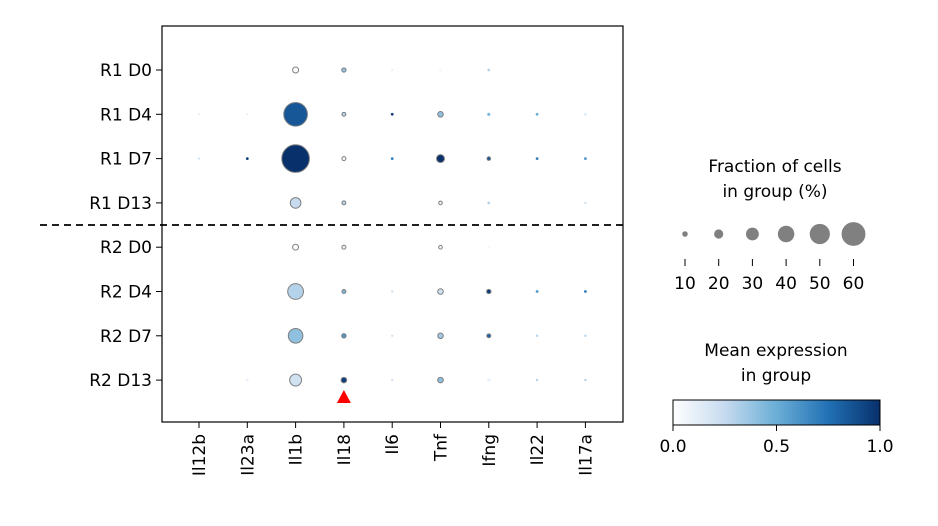  What do you see at coordinates (490, 450) in the screenshot?
I see `x-tick-label: Ifng` at bounding box center [490, 450].